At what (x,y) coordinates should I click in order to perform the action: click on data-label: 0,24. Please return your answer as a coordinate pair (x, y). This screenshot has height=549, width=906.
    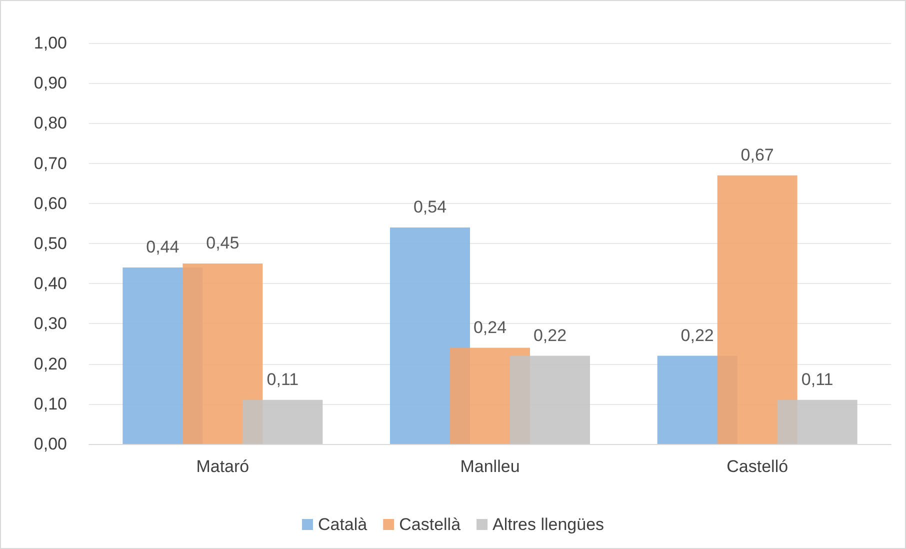
    Looking at the image, I should click on (490, 327).